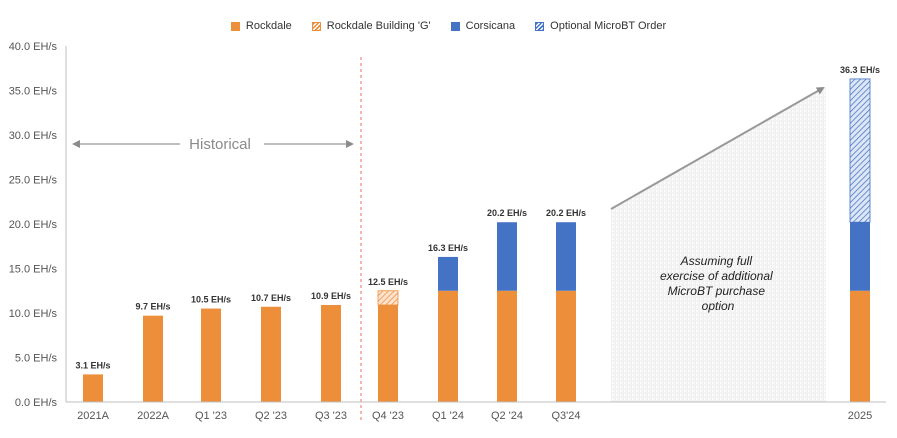  Describe the element at coordinates (718, 306) in the screenshot. I see `assumption-line-4: option` at that location.